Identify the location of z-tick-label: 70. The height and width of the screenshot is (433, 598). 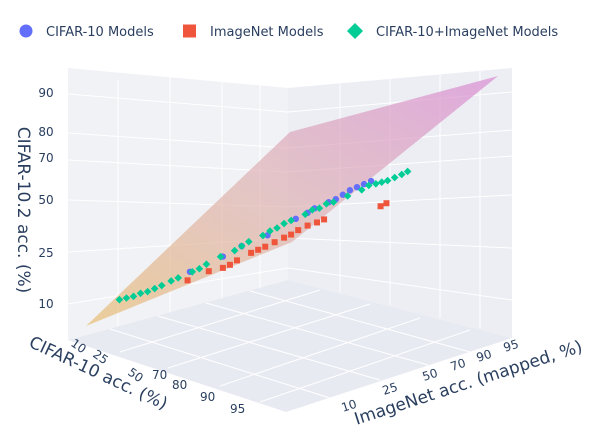
(45, 158).